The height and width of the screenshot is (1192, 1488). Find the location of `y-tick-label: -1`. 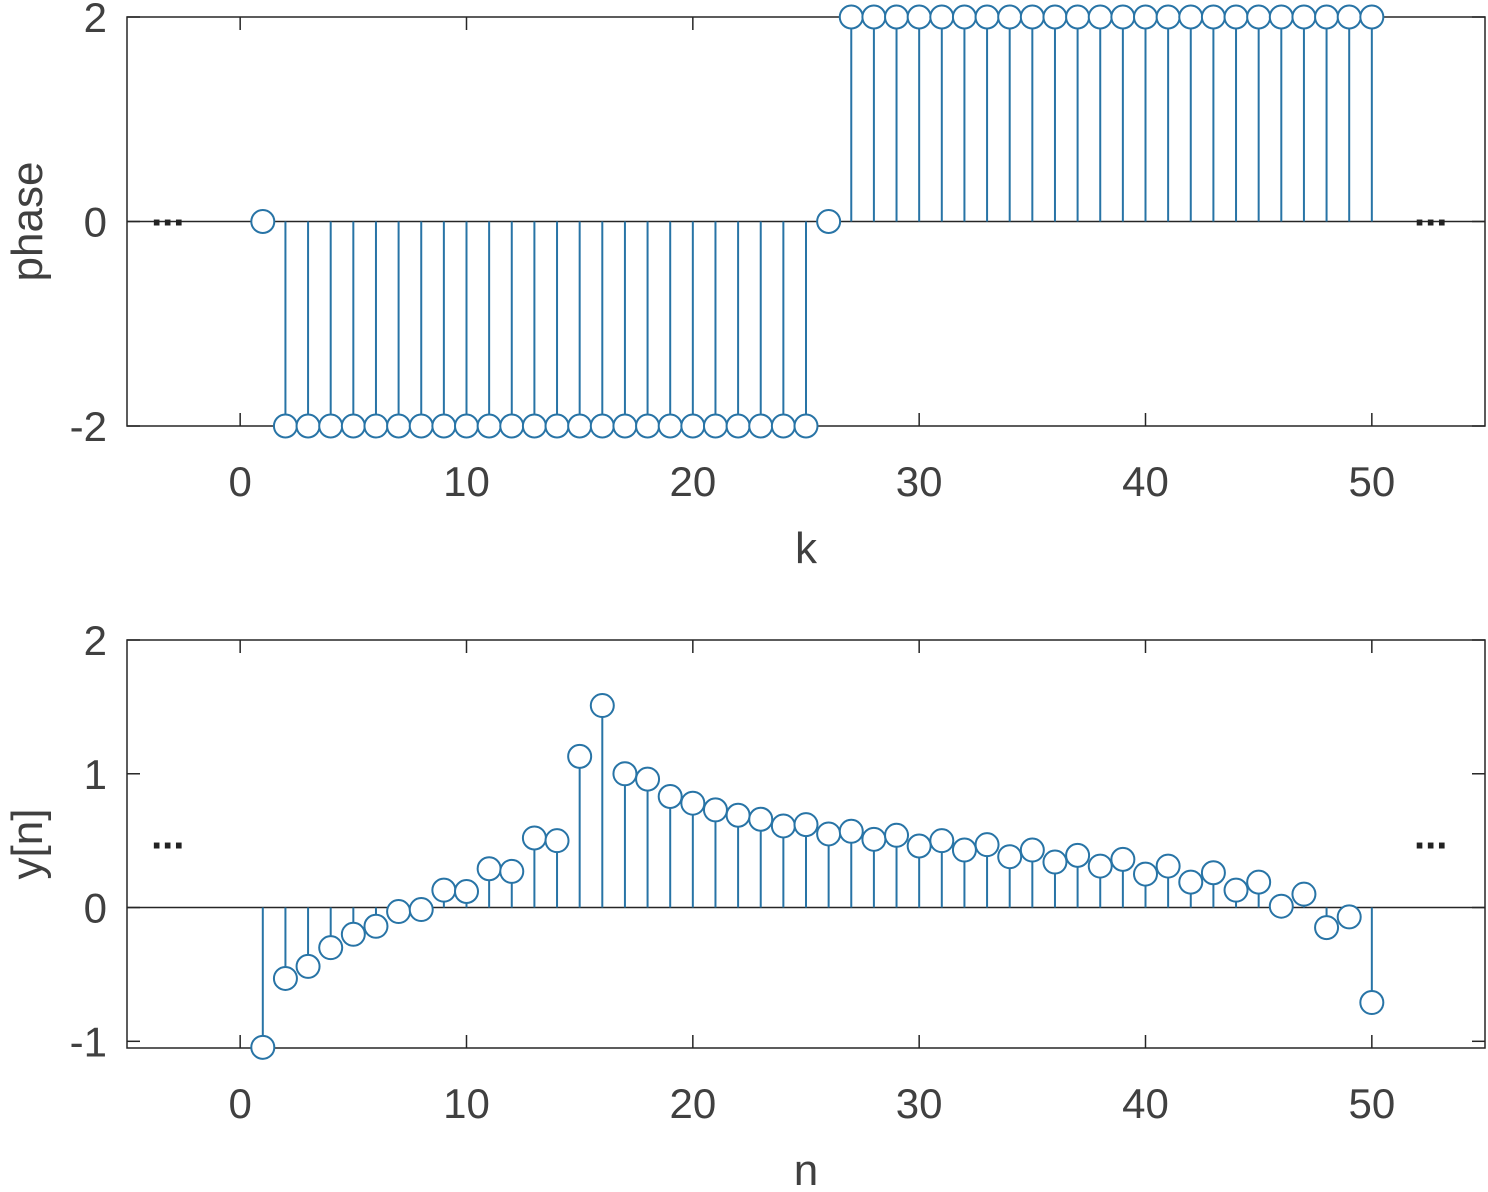

y-tick-label: -1 is located at coordinates (88, 1041).